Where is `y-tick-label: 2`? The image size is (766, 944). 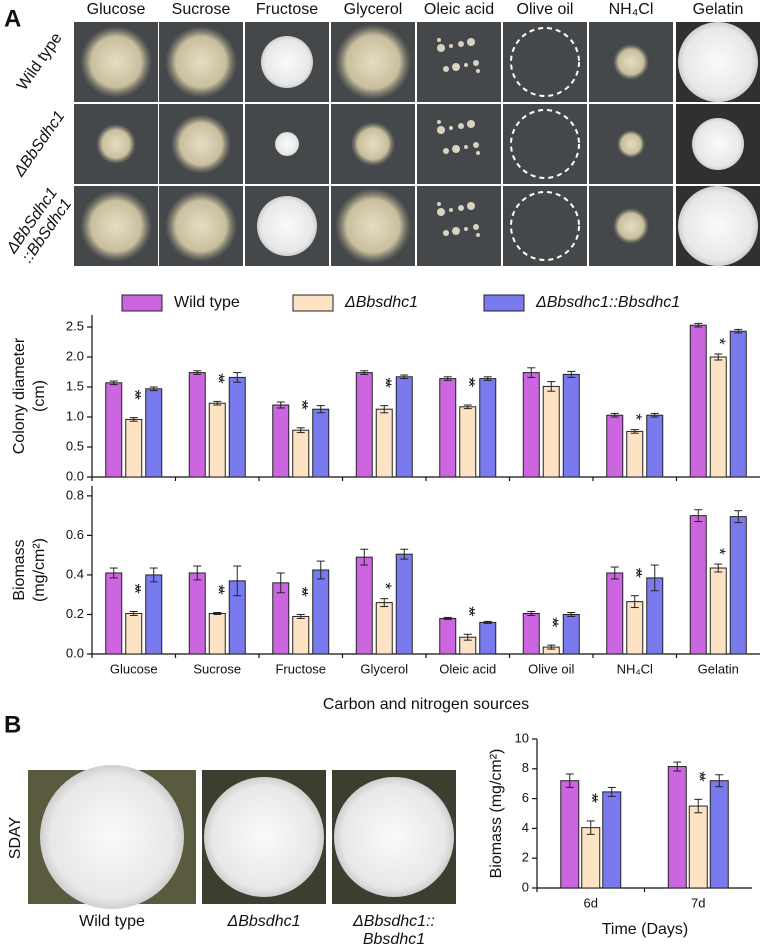
y-tick-label: 2 is located at coordinates (525, 857).